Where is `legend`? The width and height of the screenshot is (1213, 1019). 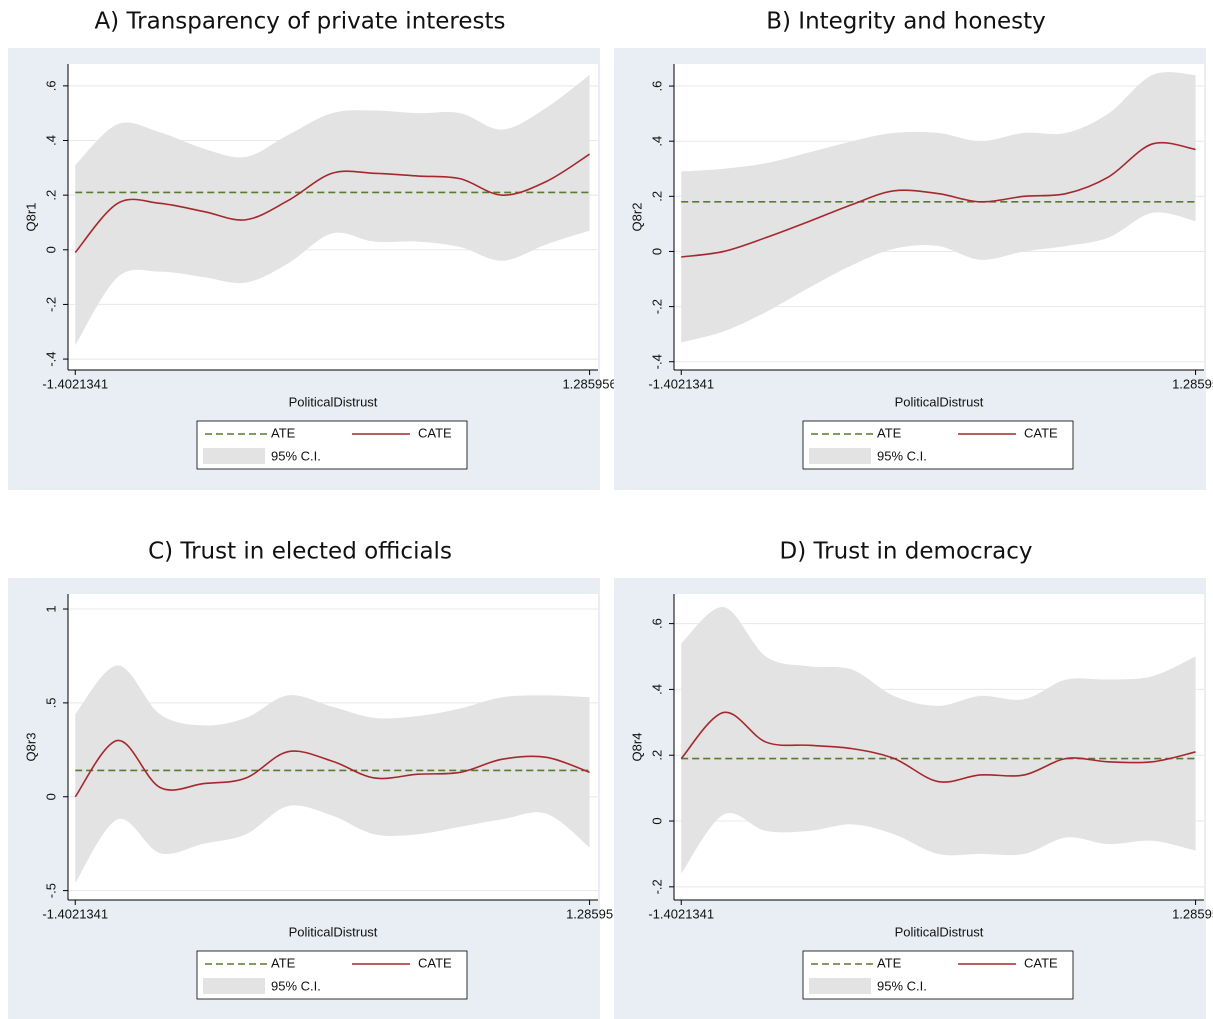 legend is located at coordinates (332, 975).